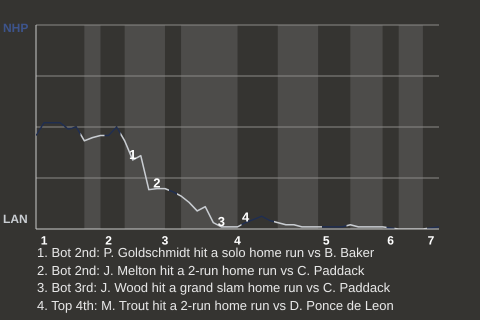  Describe the element at coordinates (44, 241) in the screenshot. I see `x-tick-label: 1` at that location.